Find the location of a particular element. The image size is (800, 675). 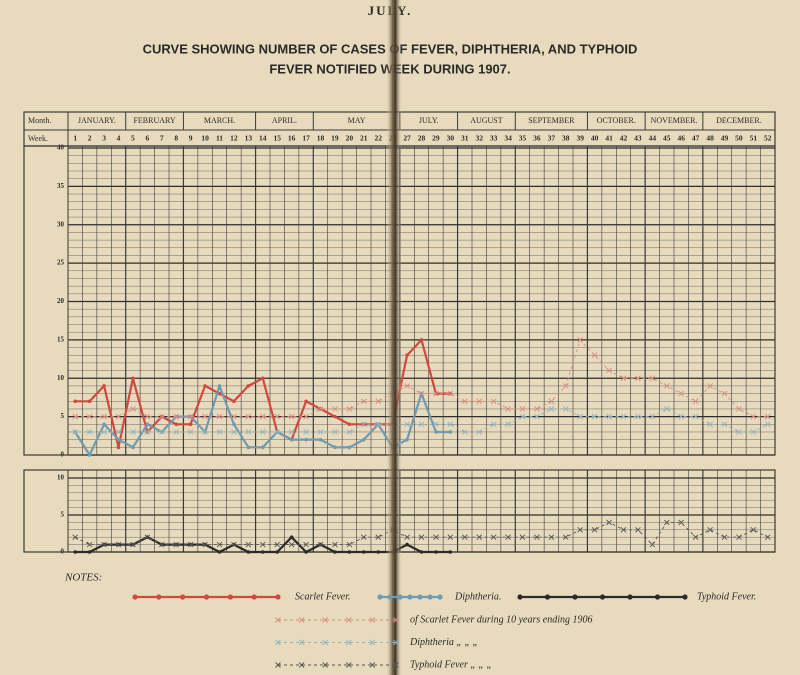

week-label: 31 is located at coordinates (465, 138).